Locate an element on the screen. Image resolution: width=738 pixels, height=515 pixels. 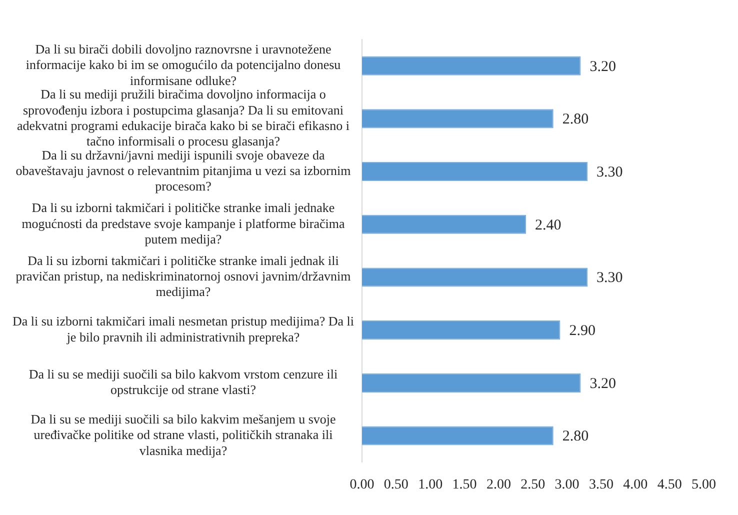
x-tick-label: 3.00 is located at coordinates (567, 484).